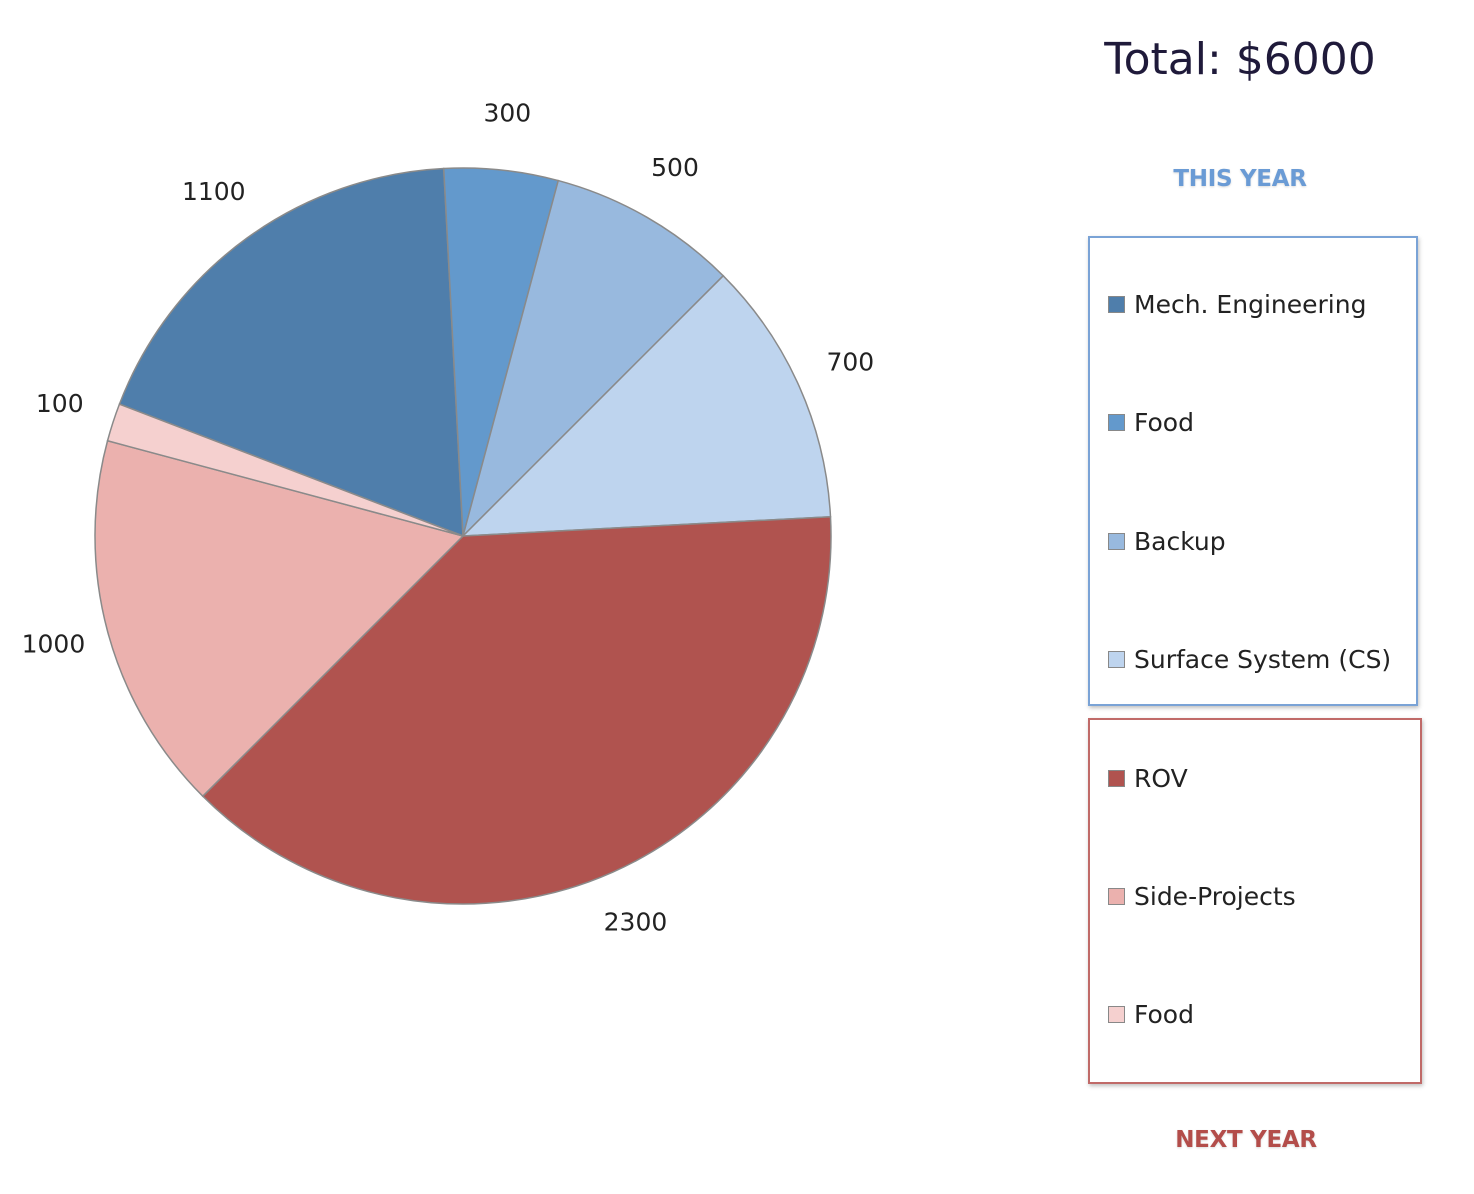 The image size is (1474, 1194). I want to click on legend-item-mech-engineering: Mech. Engineering, so click(1237, 304).